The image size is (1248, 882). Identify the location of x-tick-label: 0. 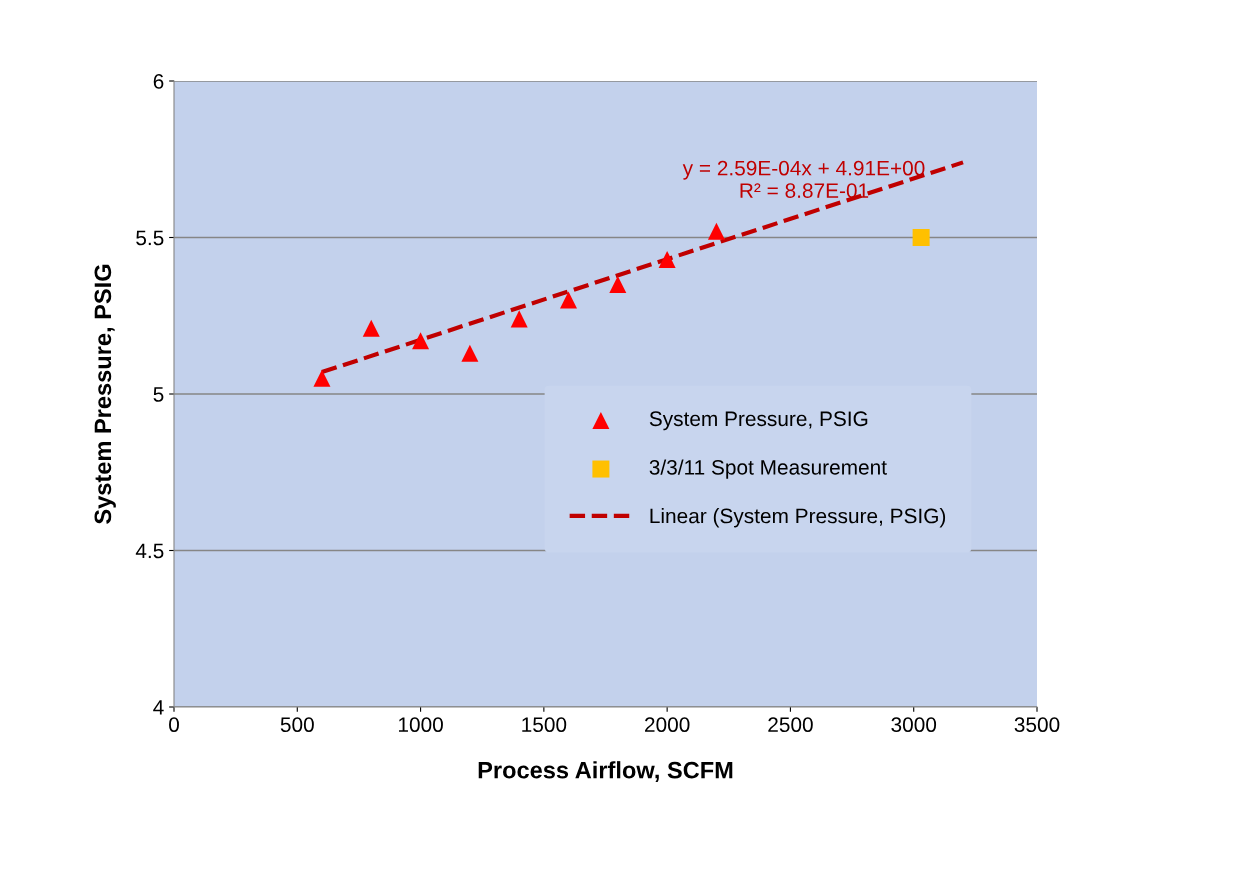
(174, 725).